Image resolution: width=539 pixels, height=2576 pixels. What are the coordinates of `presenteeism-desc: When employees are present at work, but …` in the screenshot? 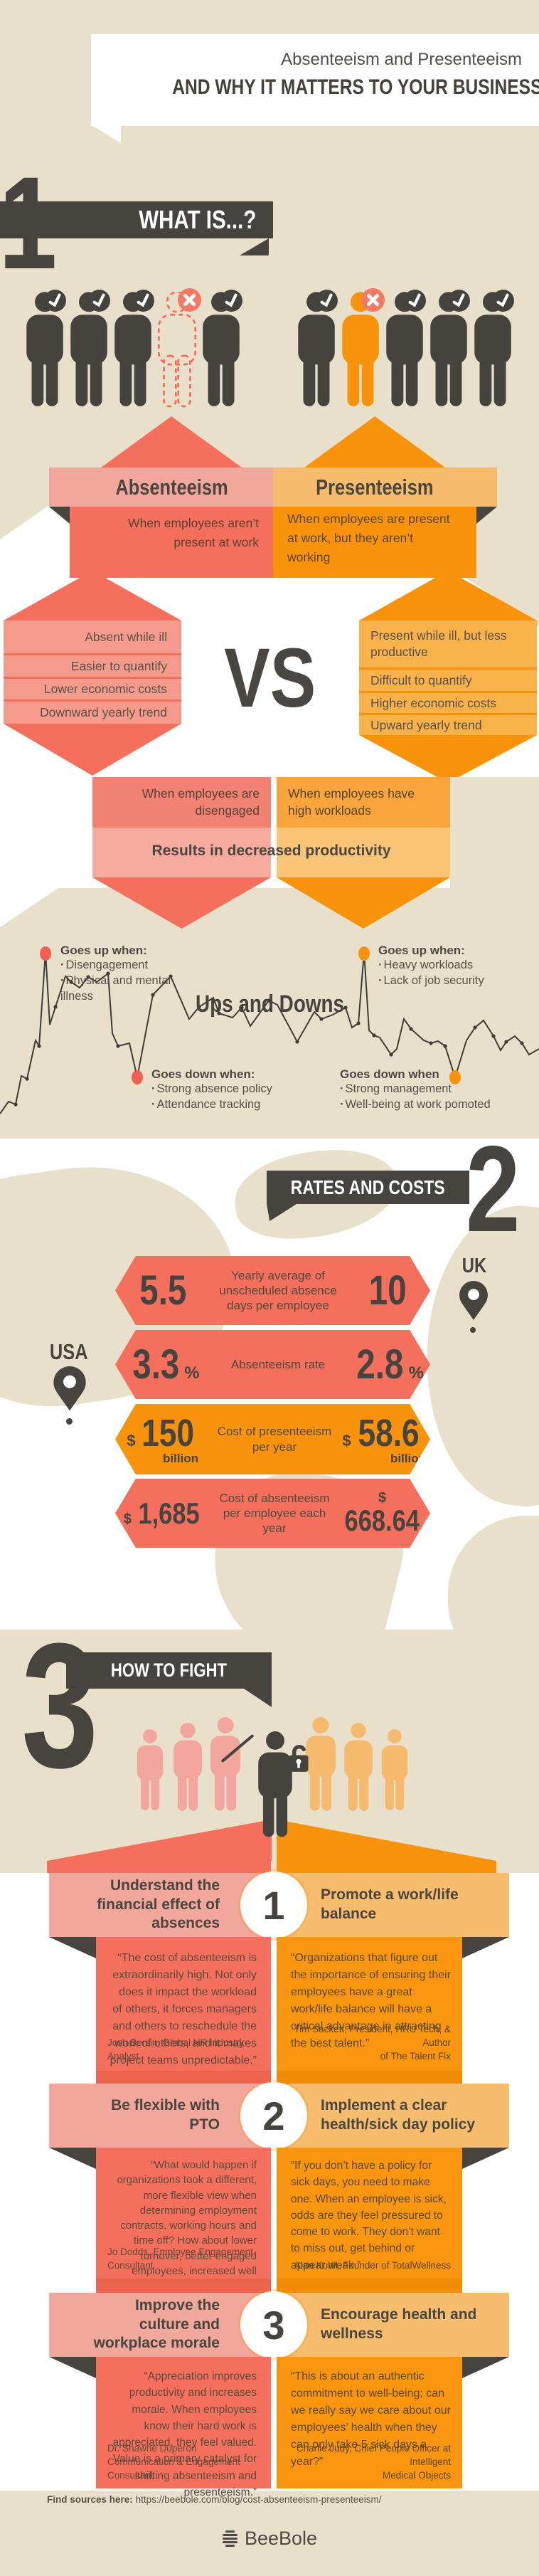 It's located at (369, 538).